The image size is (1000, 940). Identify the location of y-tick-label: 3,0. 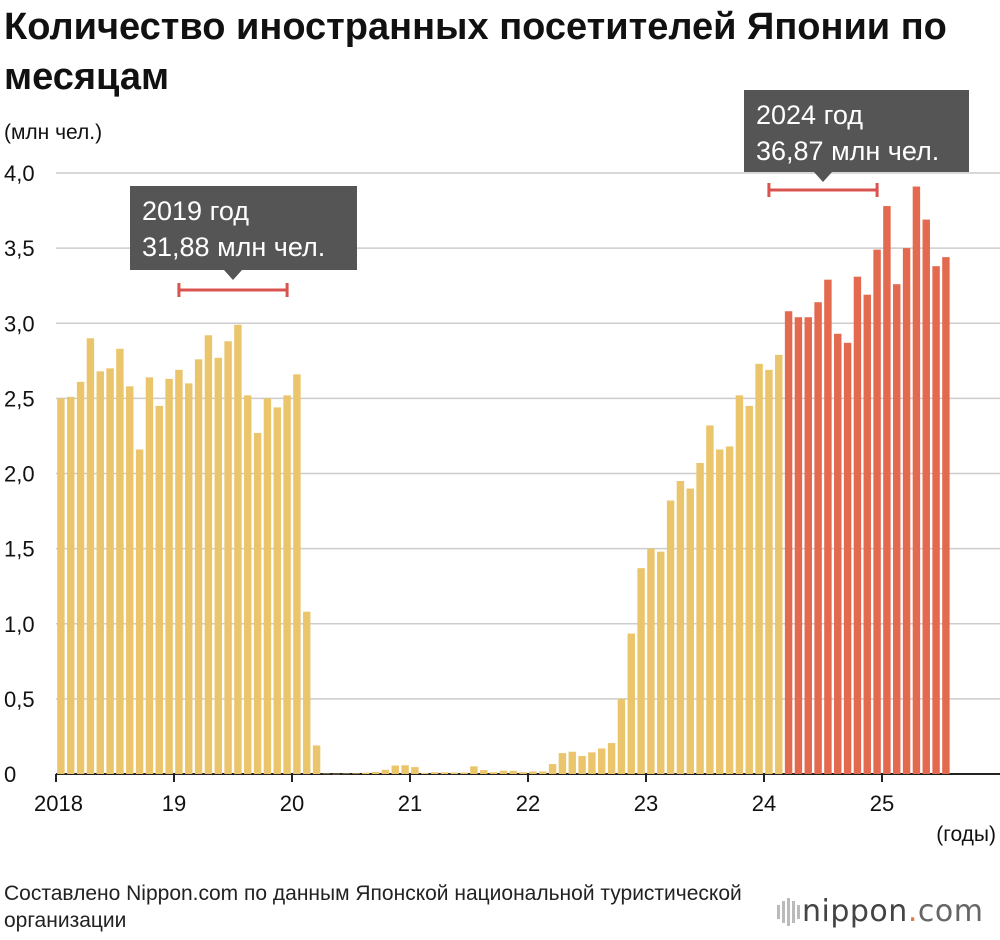
(19, 323).